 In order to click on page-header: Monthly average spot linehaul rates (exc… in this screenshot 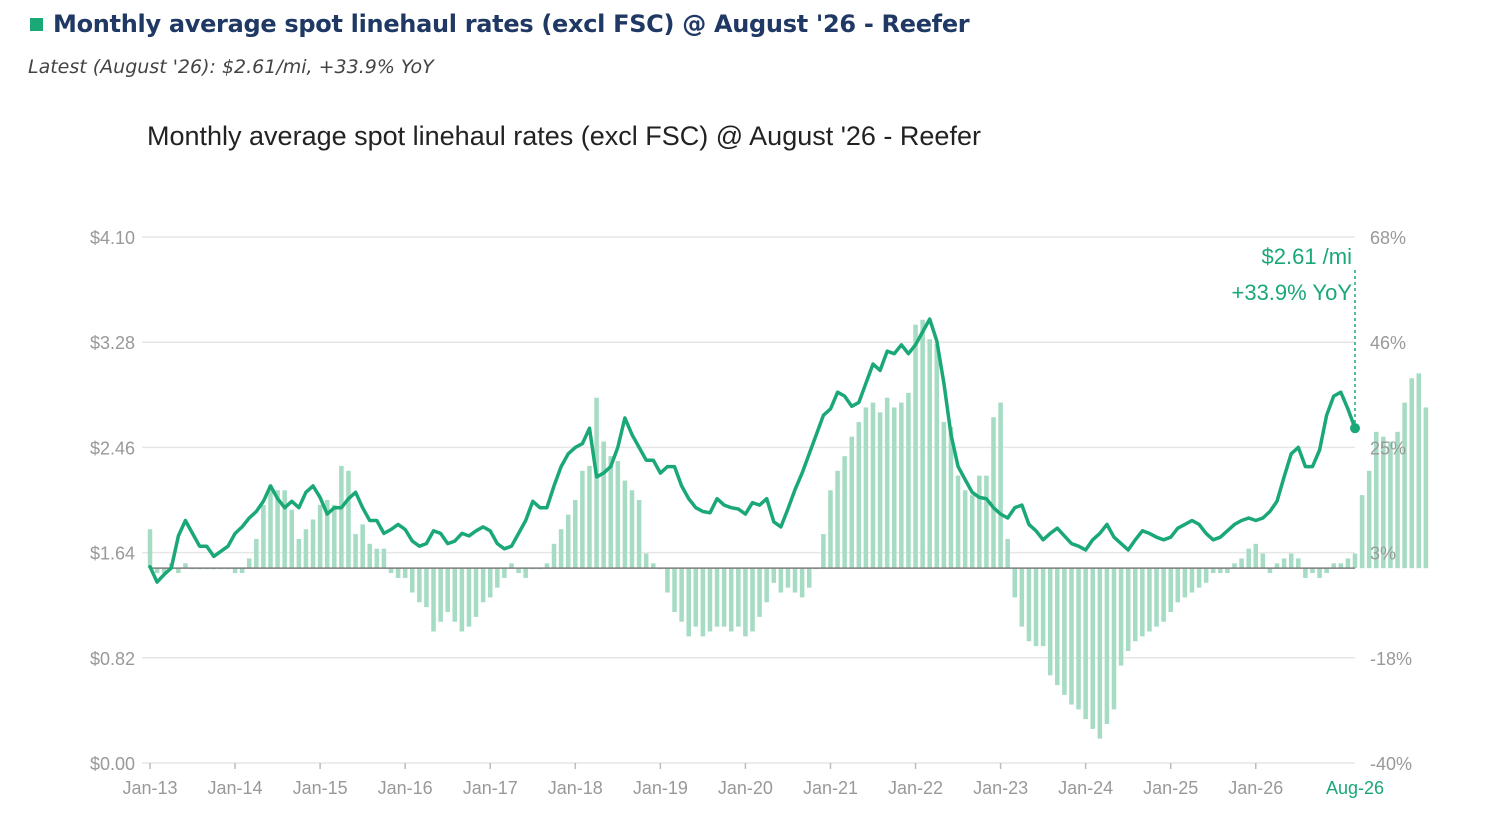, I will do `click(500, 24)`.